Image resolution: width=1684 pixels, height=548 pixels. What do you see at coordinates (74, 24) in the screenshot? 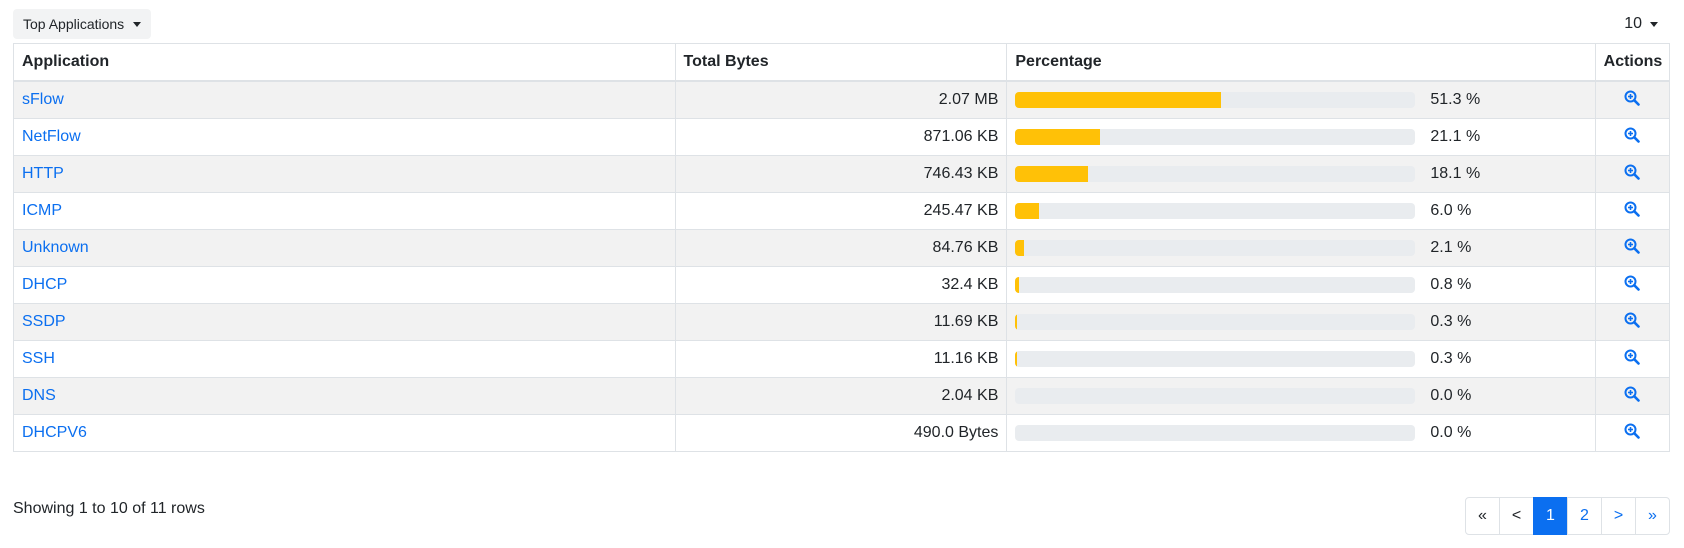
I see `view-selector-label: Top Applications` at bounding box center [74, 24].